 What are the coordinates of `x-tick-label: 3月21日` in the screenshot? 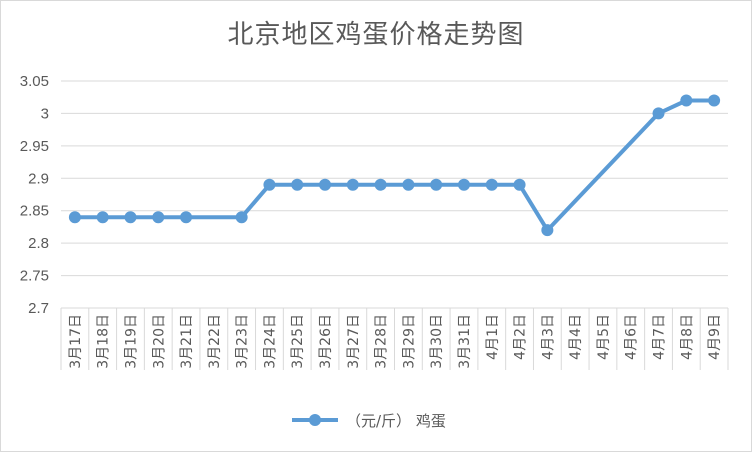 It's located at (187, 341).